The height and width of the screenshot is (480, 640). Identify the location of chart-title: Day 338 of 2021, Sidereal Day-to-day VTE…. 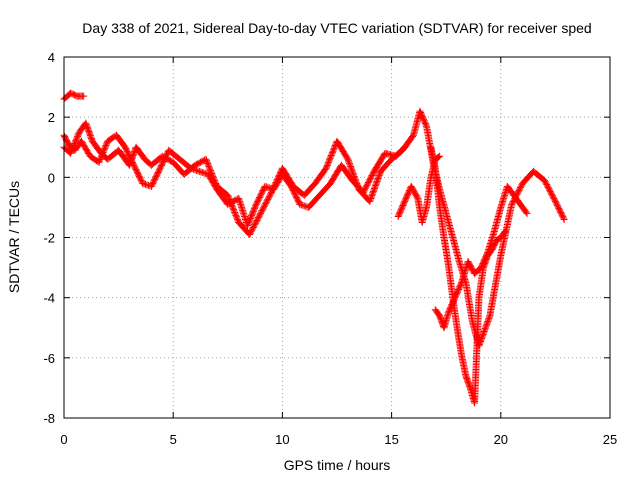
(336, 28).